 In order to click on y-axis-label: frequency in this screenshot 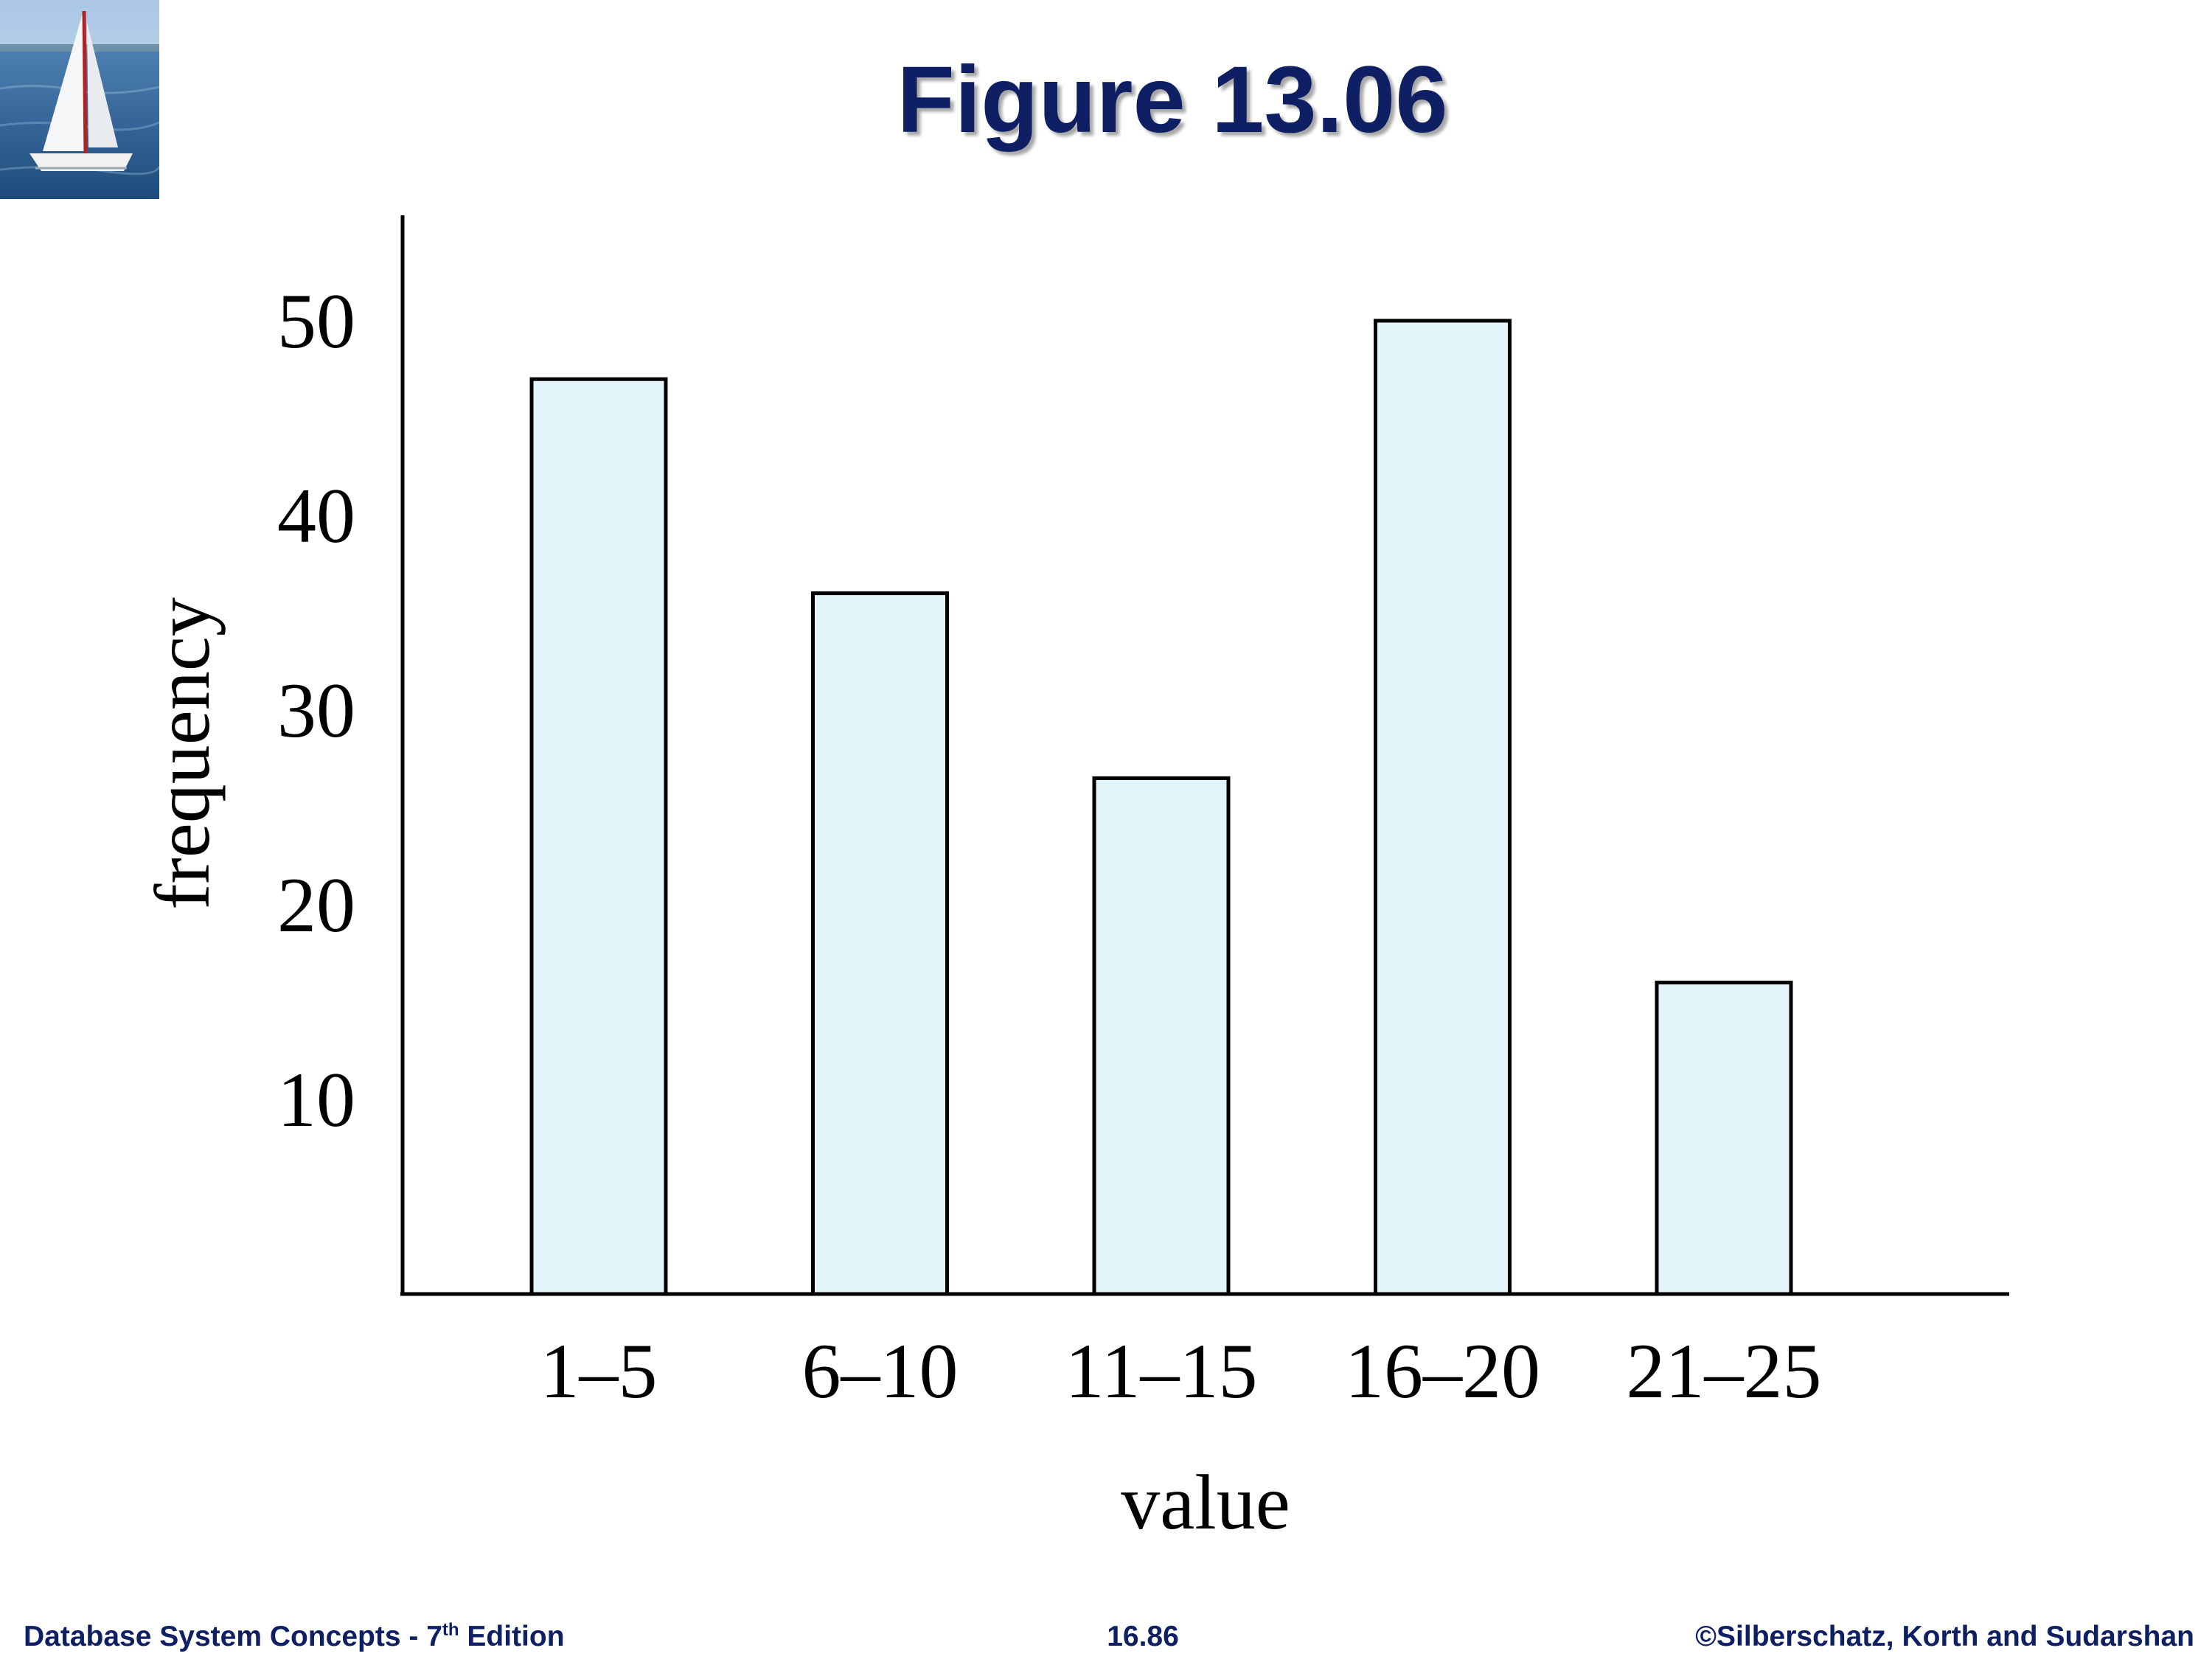, I will do `click(182, 753)`.